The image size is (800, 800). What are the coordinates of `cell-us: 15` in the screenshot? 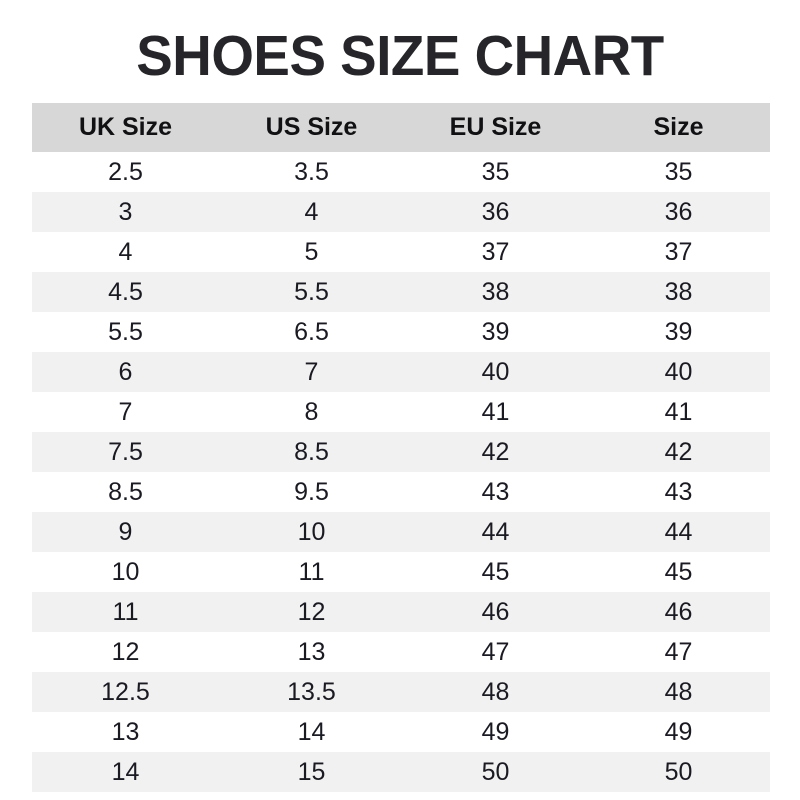 It's located at (311, 772).